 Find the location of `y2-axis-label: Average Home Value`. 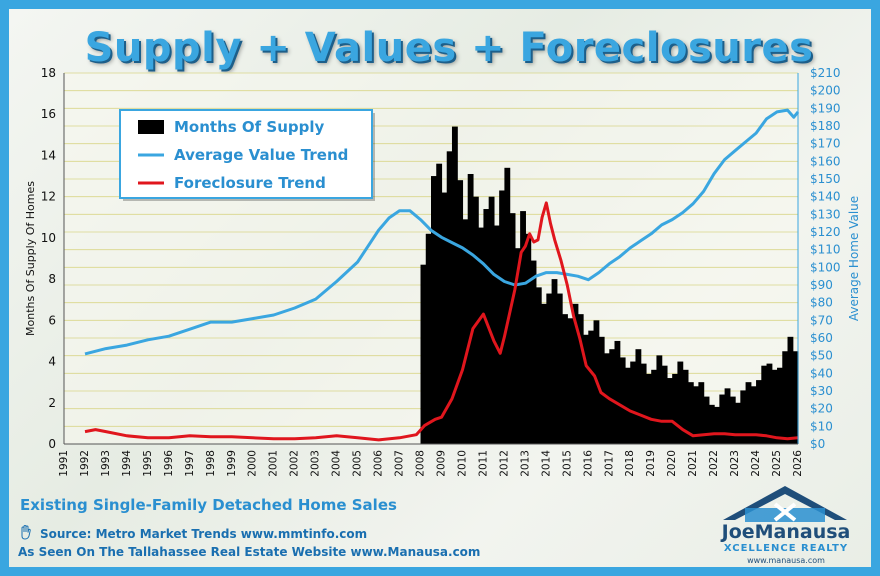

y2-axis-label: Average Home Value is located at coordinates (854, 258).